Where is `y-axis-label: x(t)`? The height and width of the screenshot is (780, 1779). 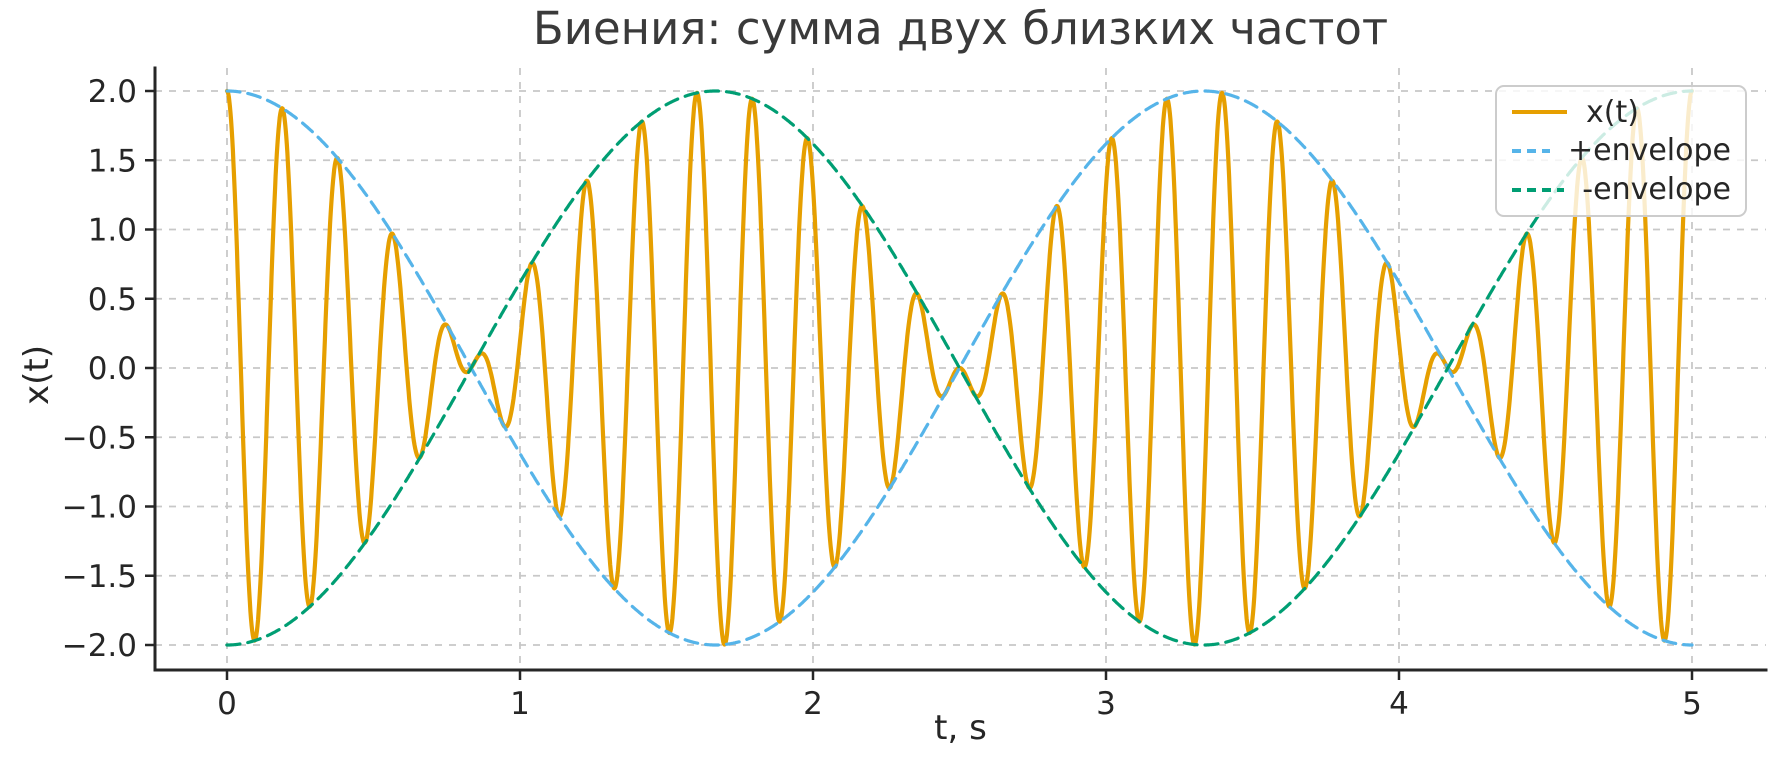
y-axis-label: x(t) is located at coordinates (37, 375).